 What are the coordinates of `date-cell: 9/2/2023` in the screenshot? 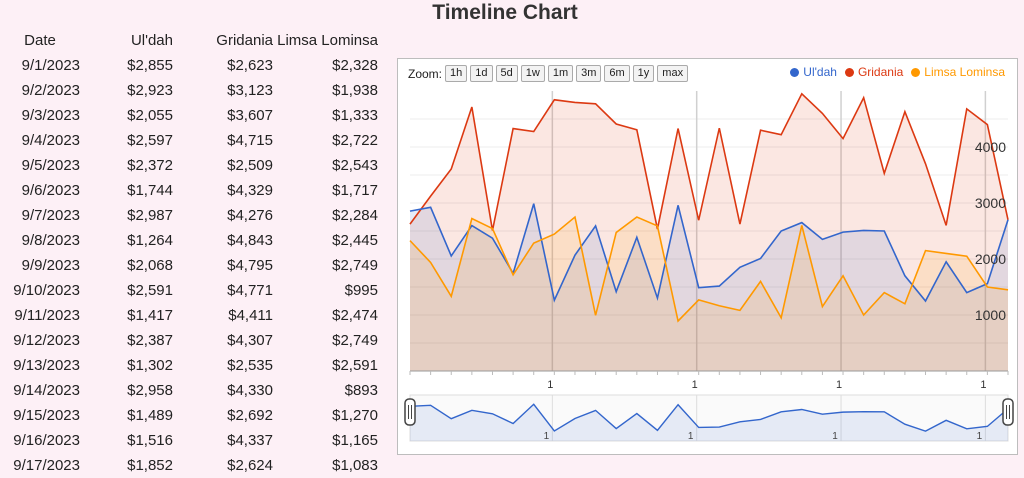 It's located at (50, 90).